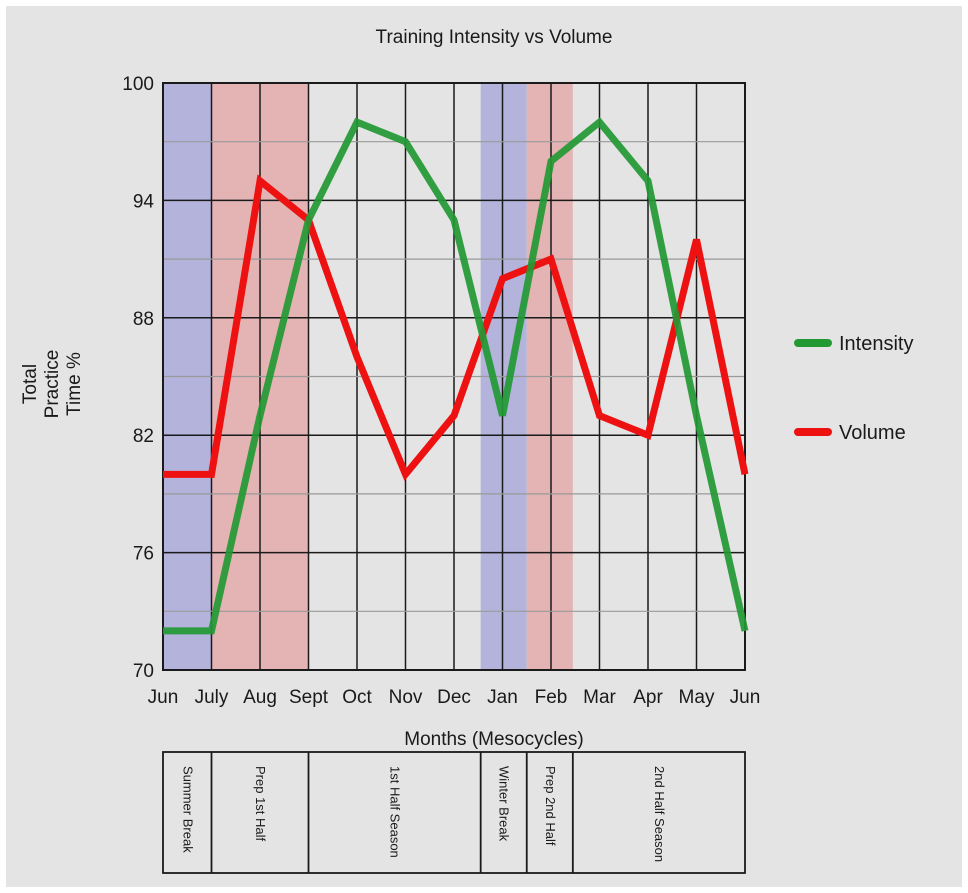 This screenshot has width=968, height=893. What do you see at coordinates (648, 697) in the screenshot?
I see `x-tick-label: Apr` at bounding box center [648, 697].